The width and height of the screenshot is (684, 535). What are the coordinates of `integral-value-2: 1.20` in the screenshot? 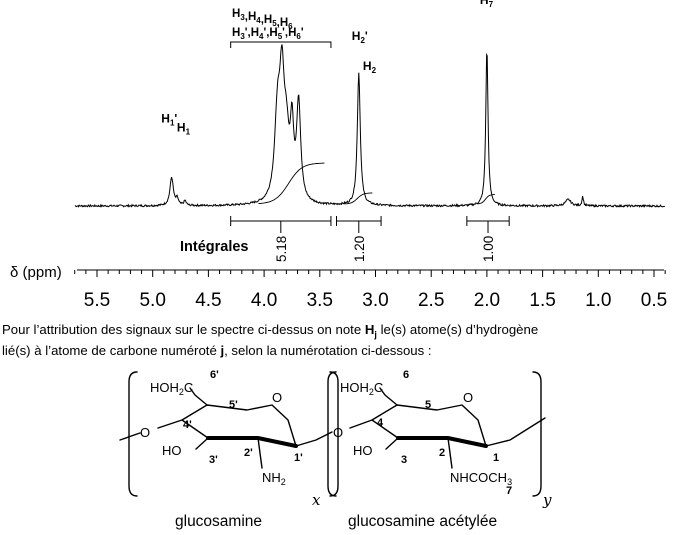 It's located at (359, 249).